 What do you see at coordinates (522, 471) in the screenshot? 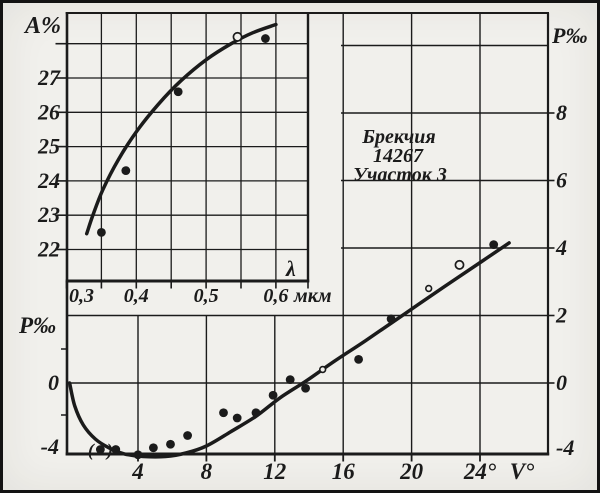
I see `main-x-axis-title: V°` at bounding box center [522, 471].